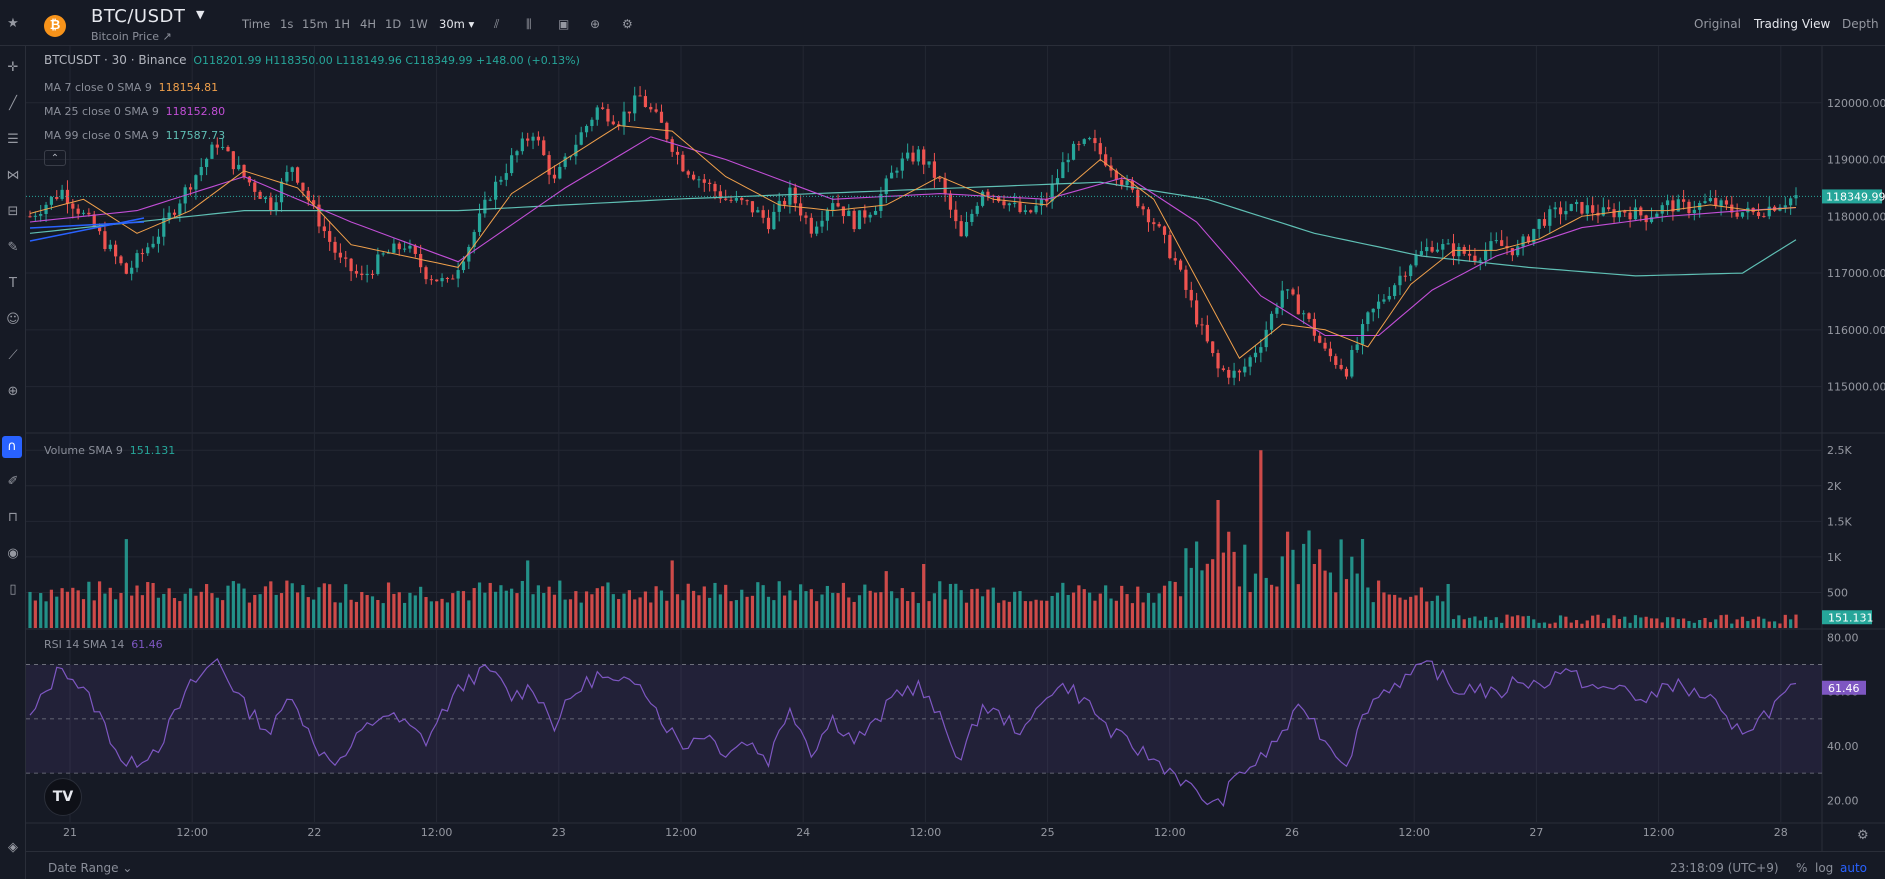 Image resolution: width=1885 pixels, height=879 pixels. Describe the element at coordinates (564, 24) in the screenshot. I see `camera-icon: ▣` at that location.